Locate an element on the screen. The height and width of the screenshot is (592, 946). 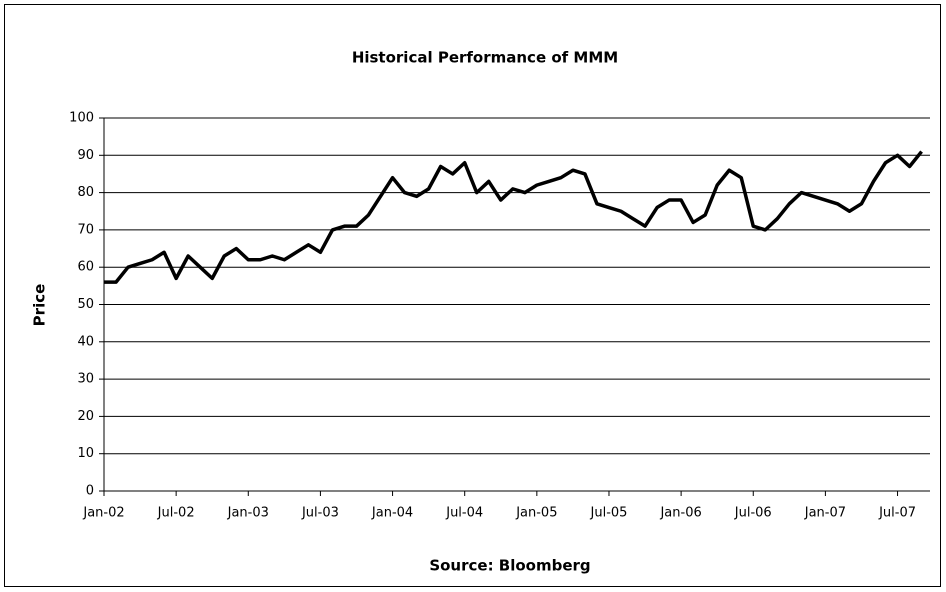
y-tick-label: 70 is located at coordinates (85, 229).